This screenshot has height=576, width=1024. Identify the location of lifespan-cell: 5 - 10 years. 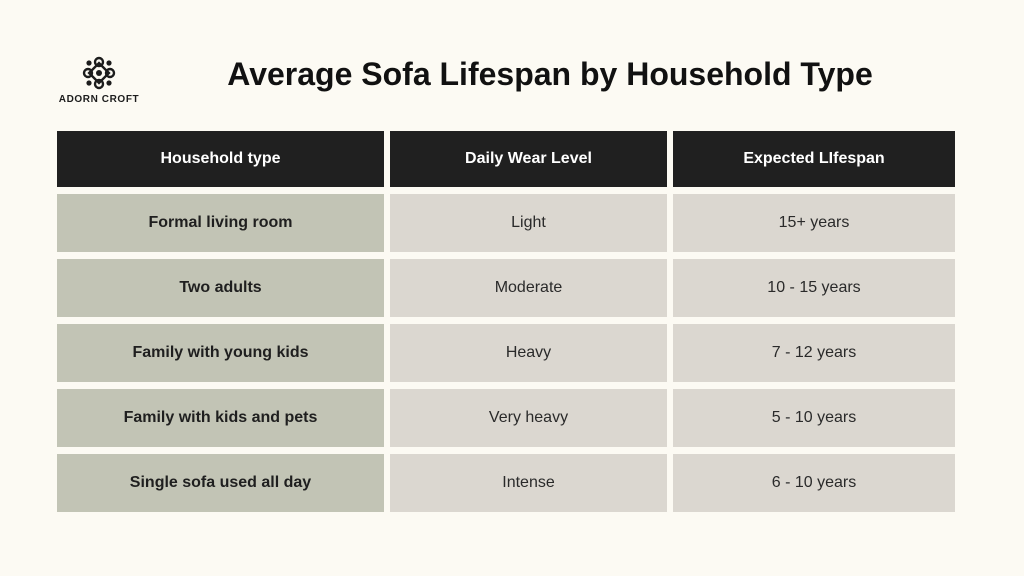
(814, 418).